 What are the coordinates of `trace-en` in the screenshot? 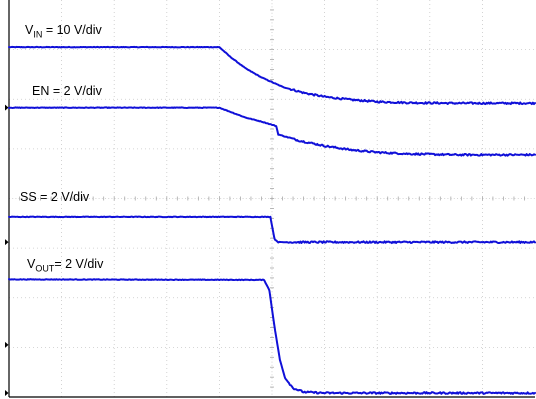 It's located at (272, 131).